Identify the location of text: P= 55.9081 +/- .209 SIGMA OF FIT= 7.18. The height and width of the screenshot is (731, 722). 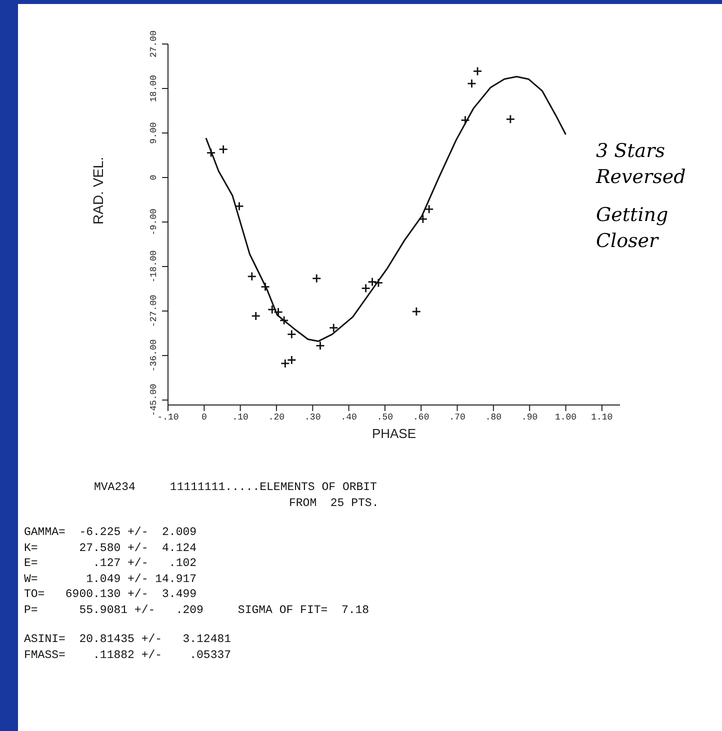
(197, 610).